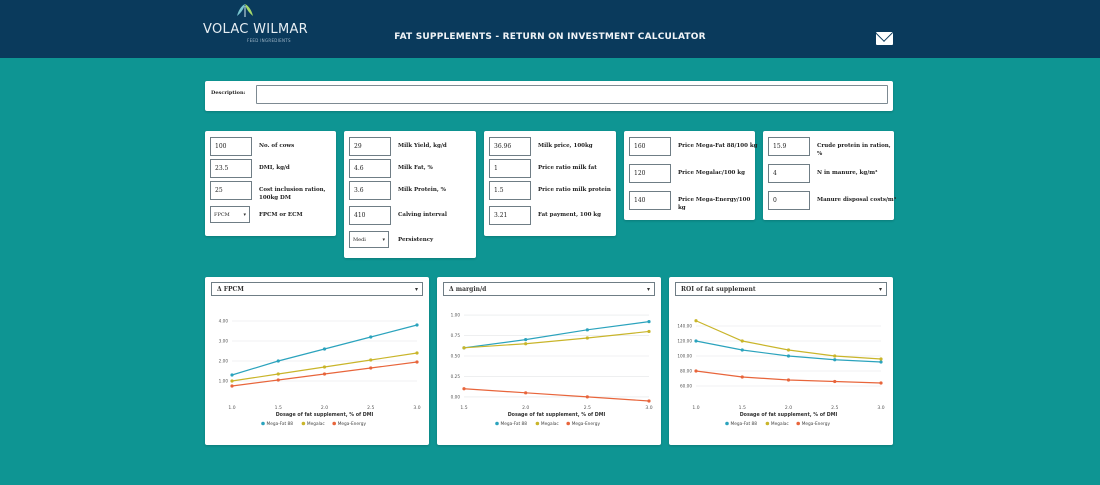 This screenshot has height=485, width=1100. What do you see at coordinates (222, 215) in the screenshot?
I see `select-value: FPCM` at bounding box center [222, 215].